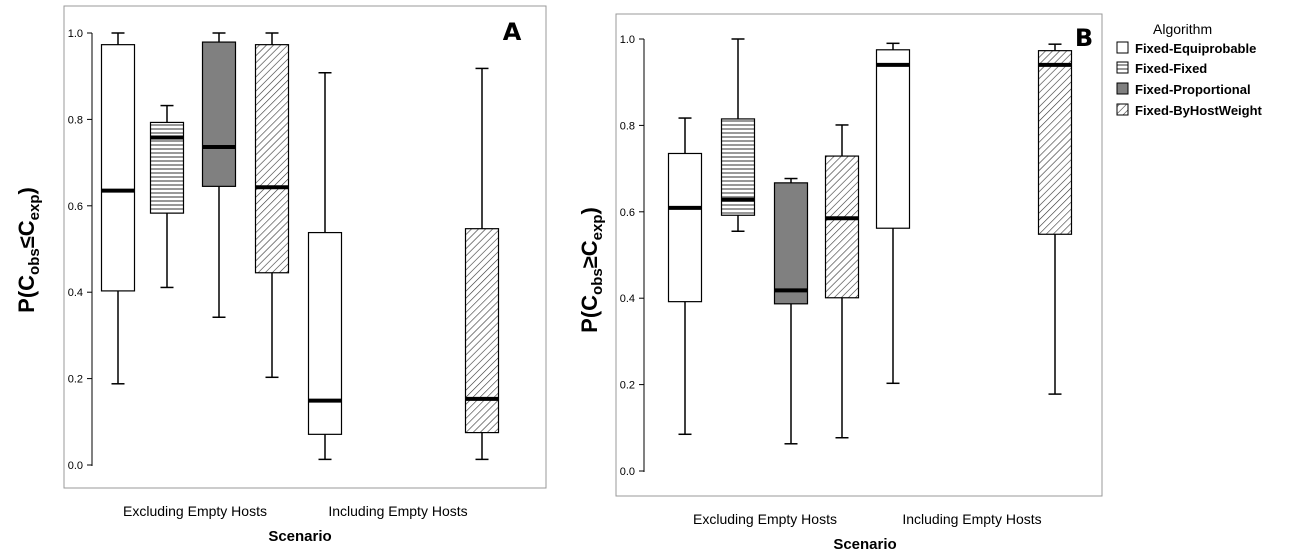 This screenshot has width=1294, height=554. Describe the element at coordinates (1122, 109) in the screenshot. I see `legend-swatch-byhostweight` at that location.